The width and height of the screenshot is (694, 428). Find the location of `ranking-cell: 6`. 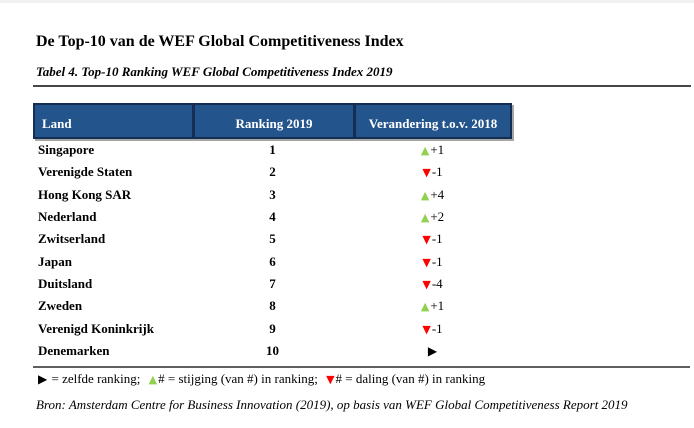

ranking-cell: 6 is located at coordinates (272, 261).